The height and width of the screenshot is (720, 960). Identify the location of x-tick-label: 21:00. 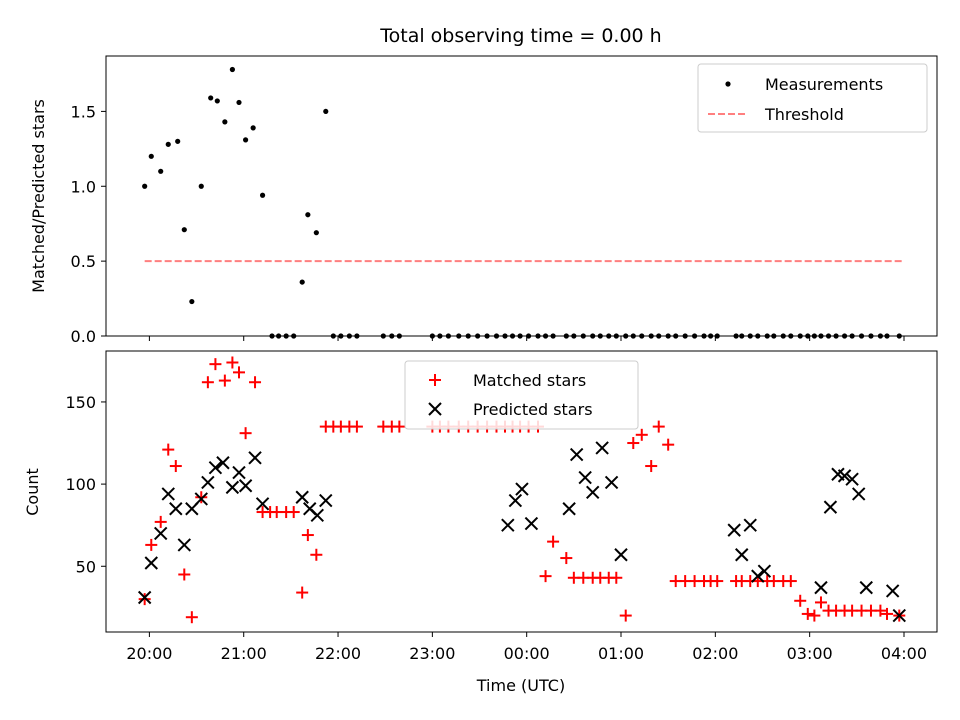
(244, 653).